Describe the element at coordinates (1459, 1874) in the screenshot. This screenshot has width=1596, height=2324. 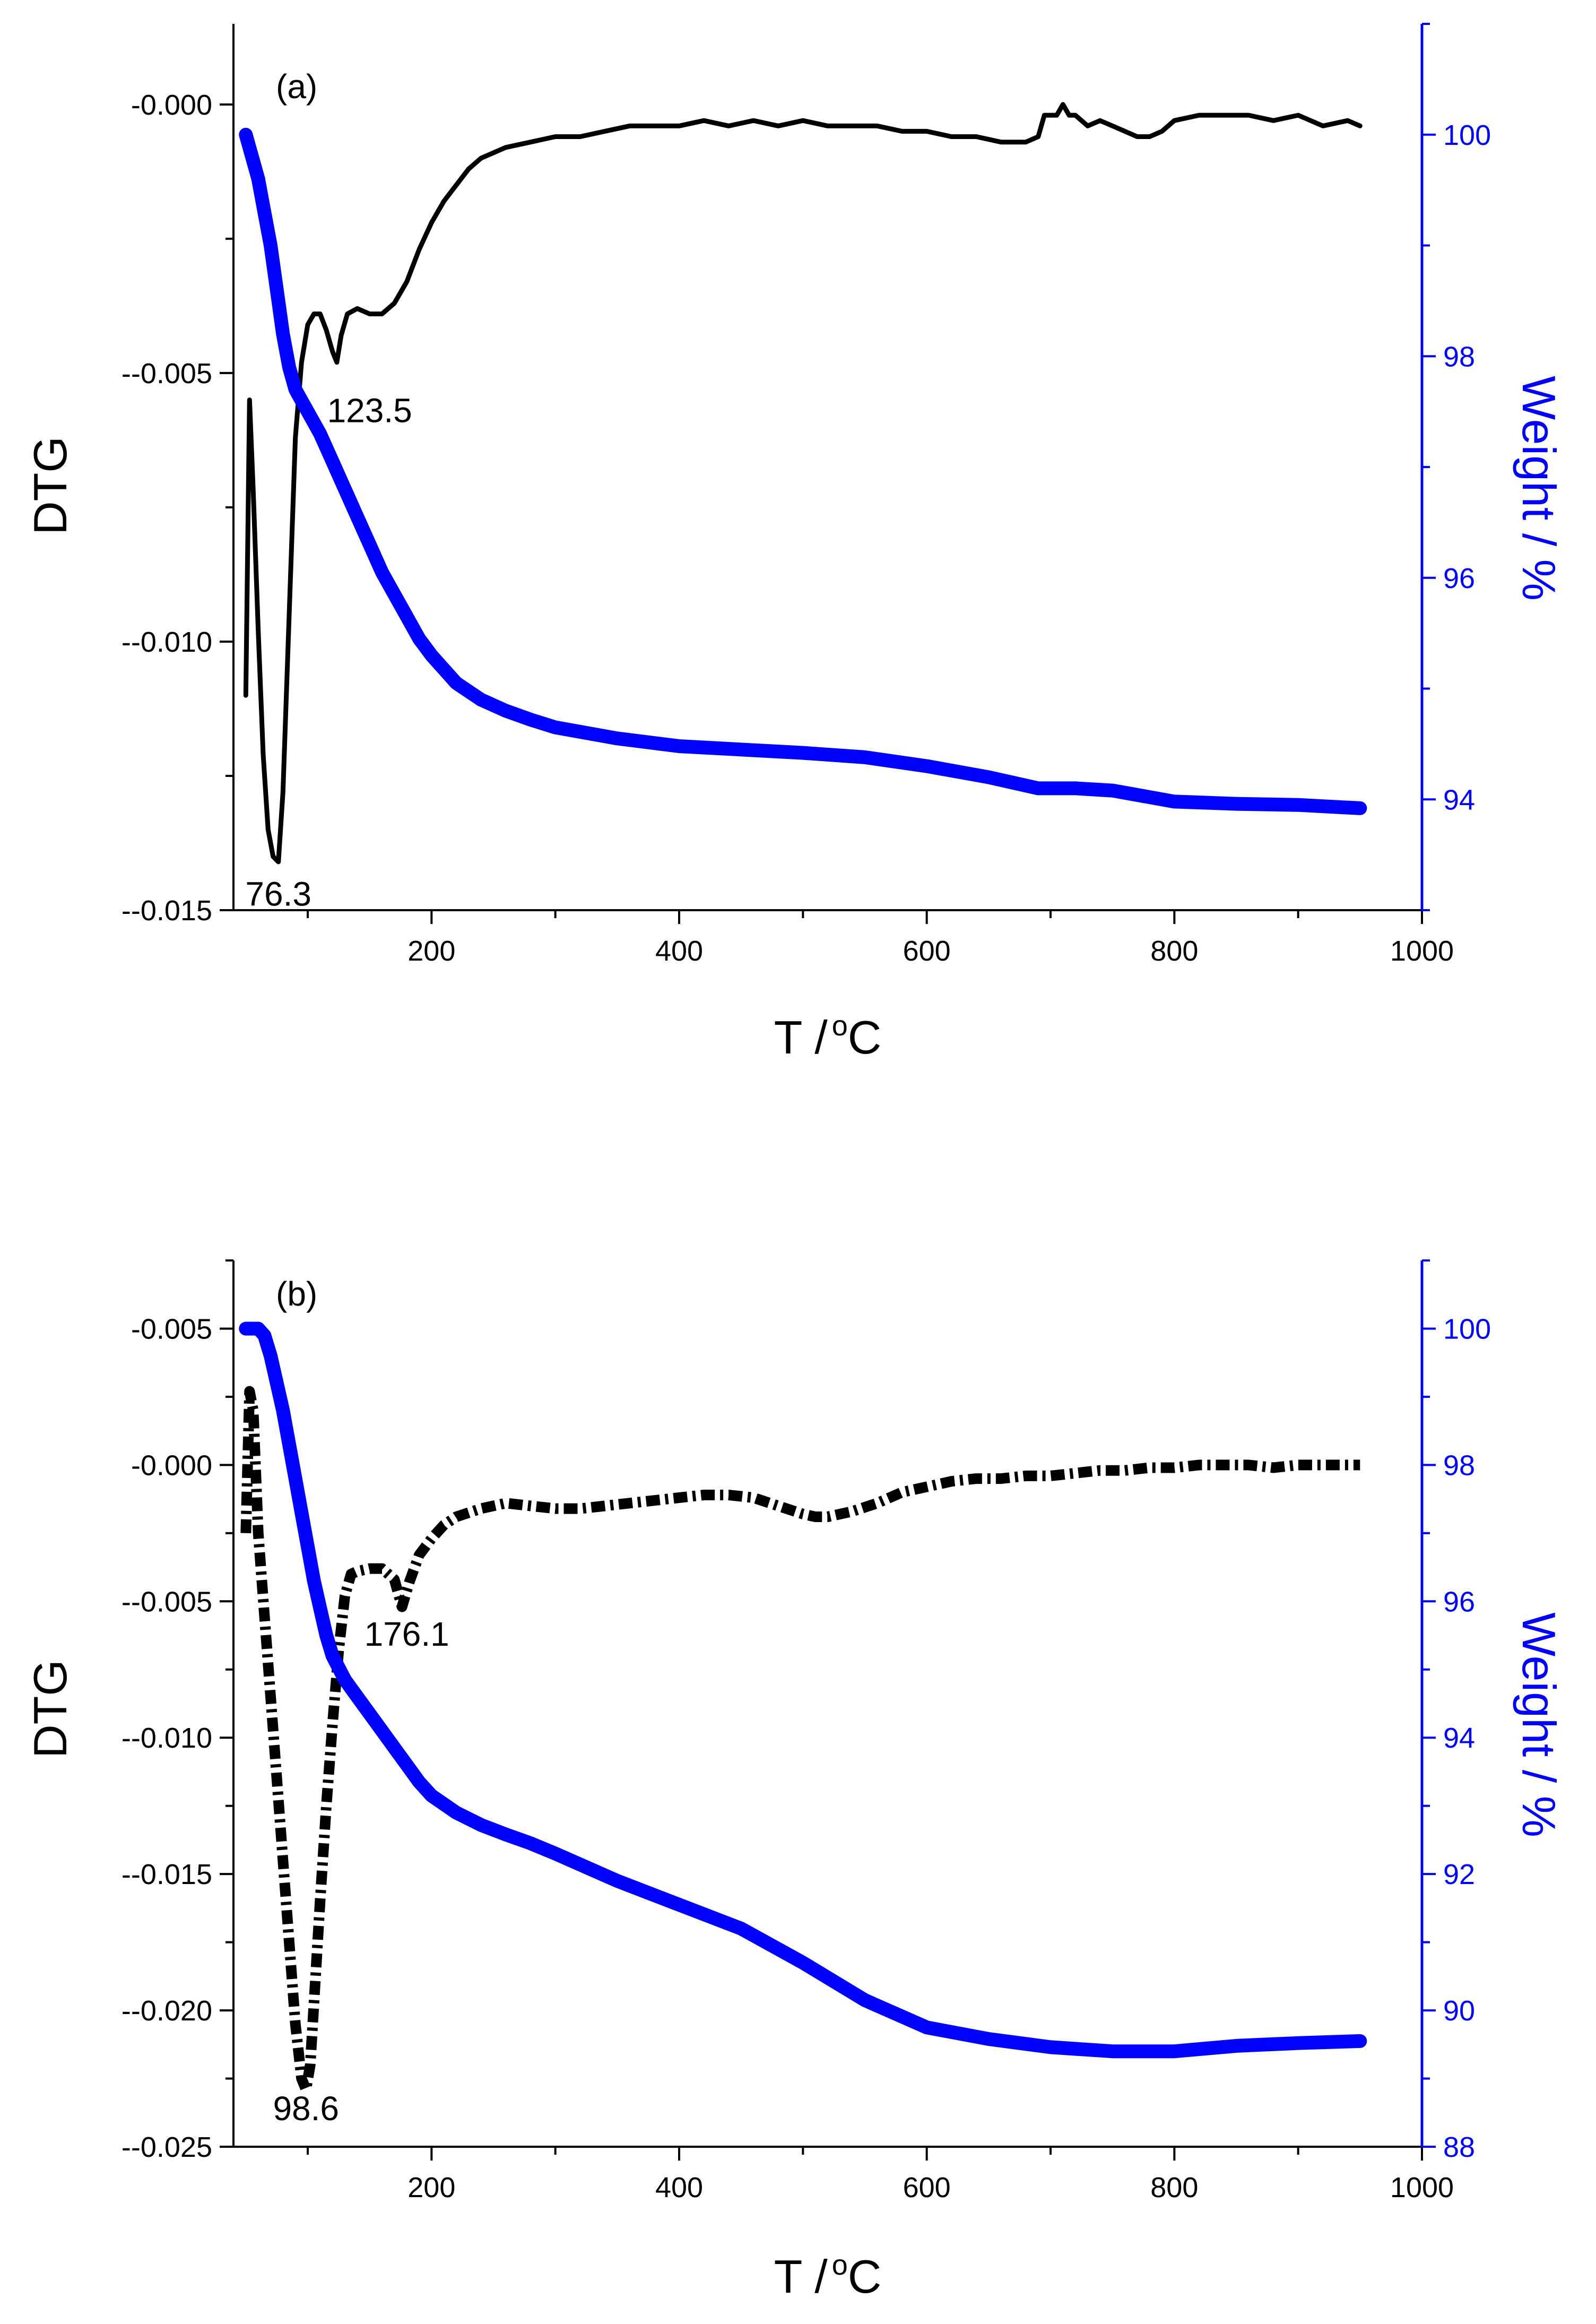
I see `y-right-tick-label: 92` at that location.